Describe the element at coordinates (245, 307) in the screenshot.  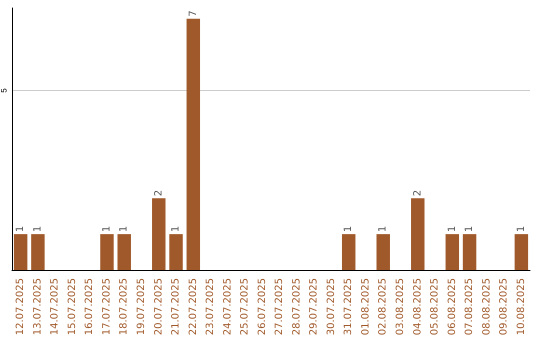
I see `x-tick-label: 25.07.2025` at that location.